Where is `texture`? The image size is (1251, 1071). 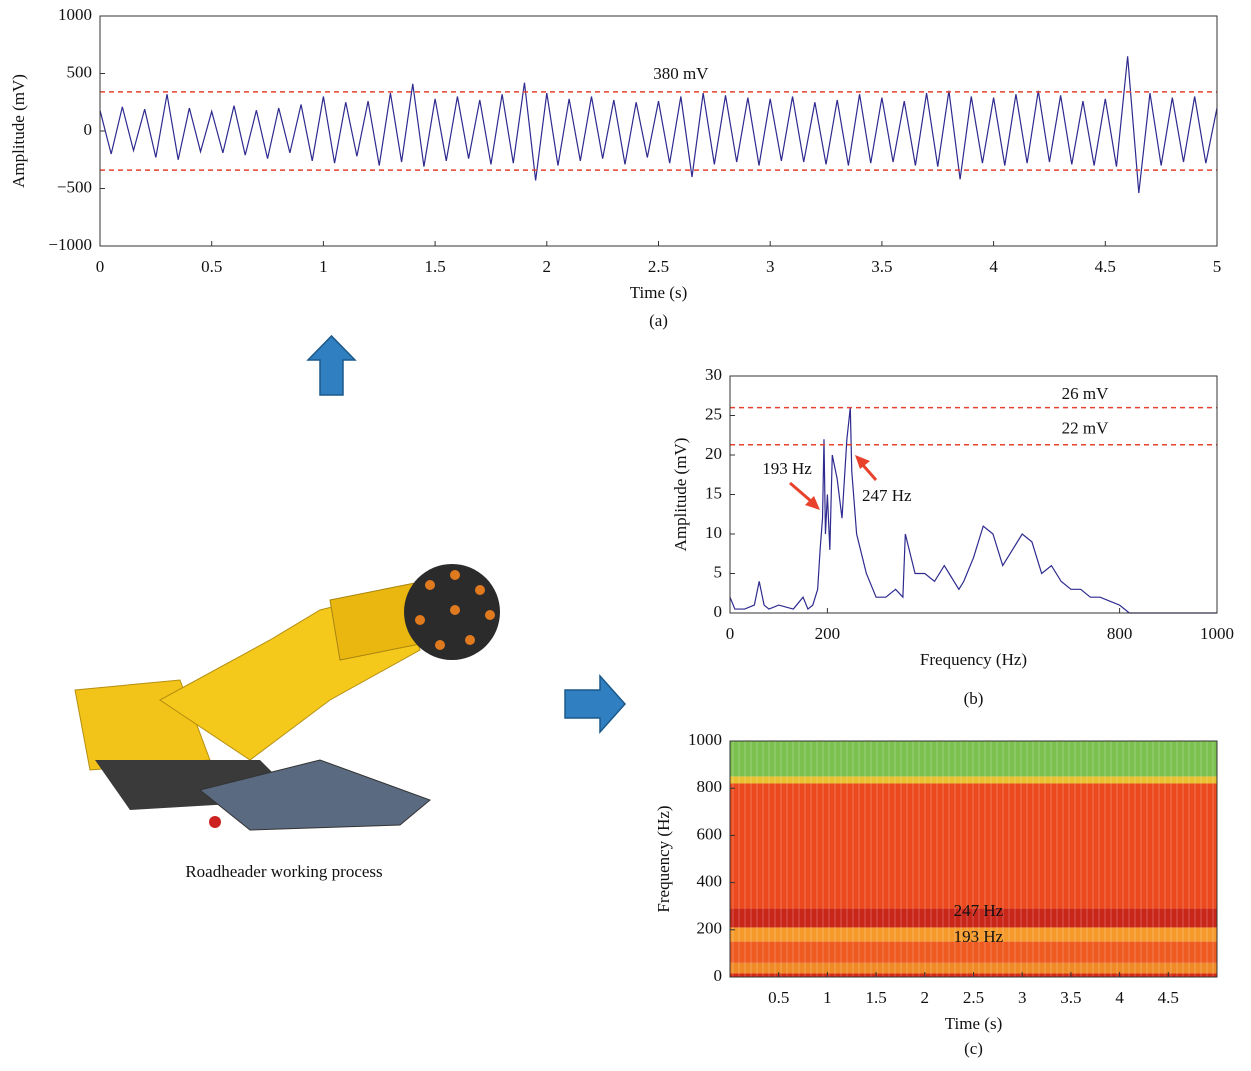 texture is located at coordinates (973, 859).